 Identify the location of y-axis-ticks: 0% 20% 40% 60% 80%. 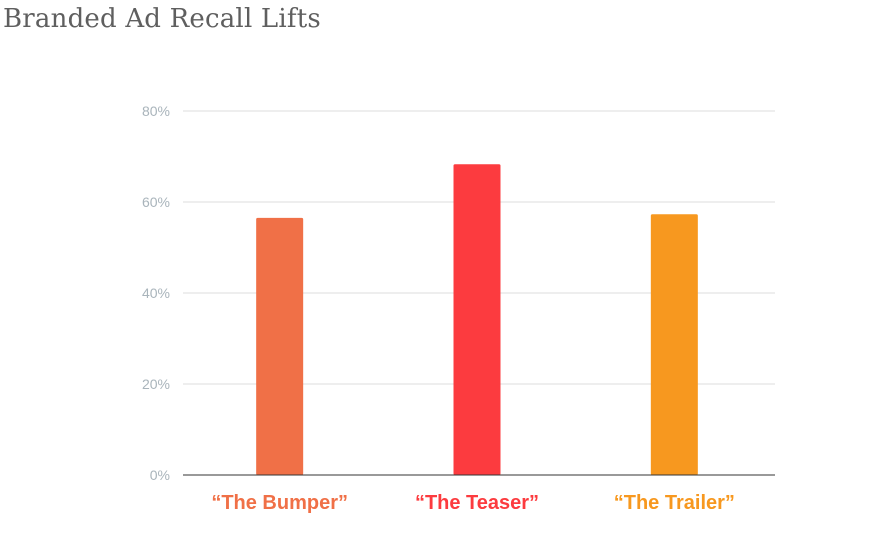
(156, 293).